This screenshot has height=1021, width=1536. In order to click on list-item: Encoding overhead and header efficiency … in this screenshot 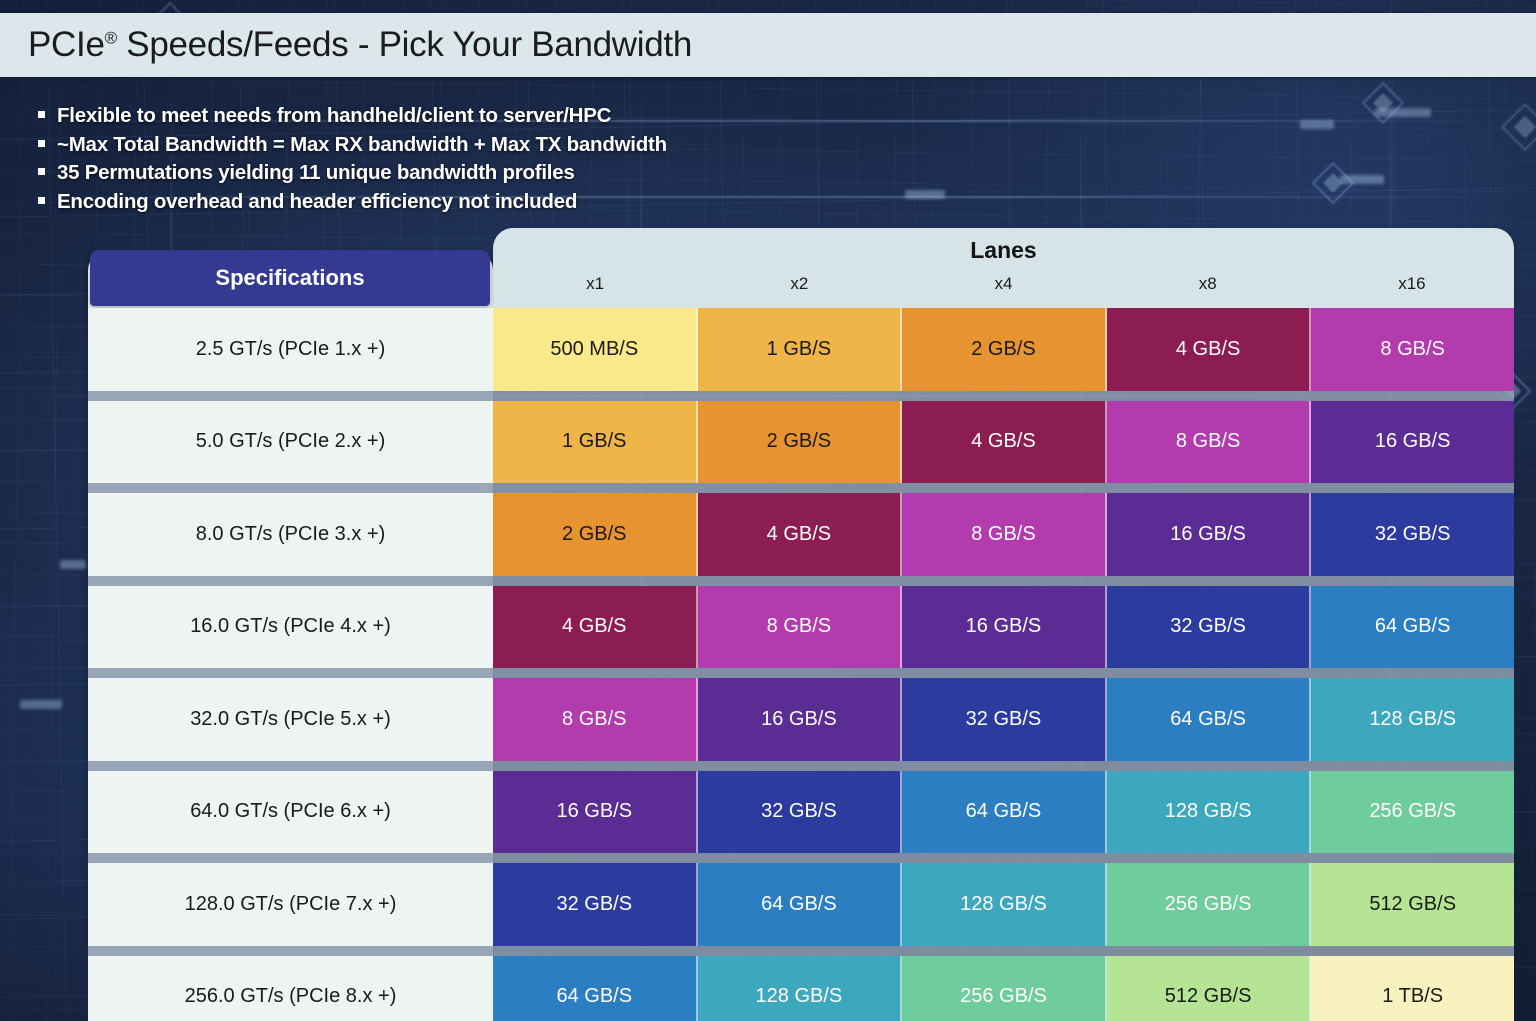, I will do `click(488, 202)`.